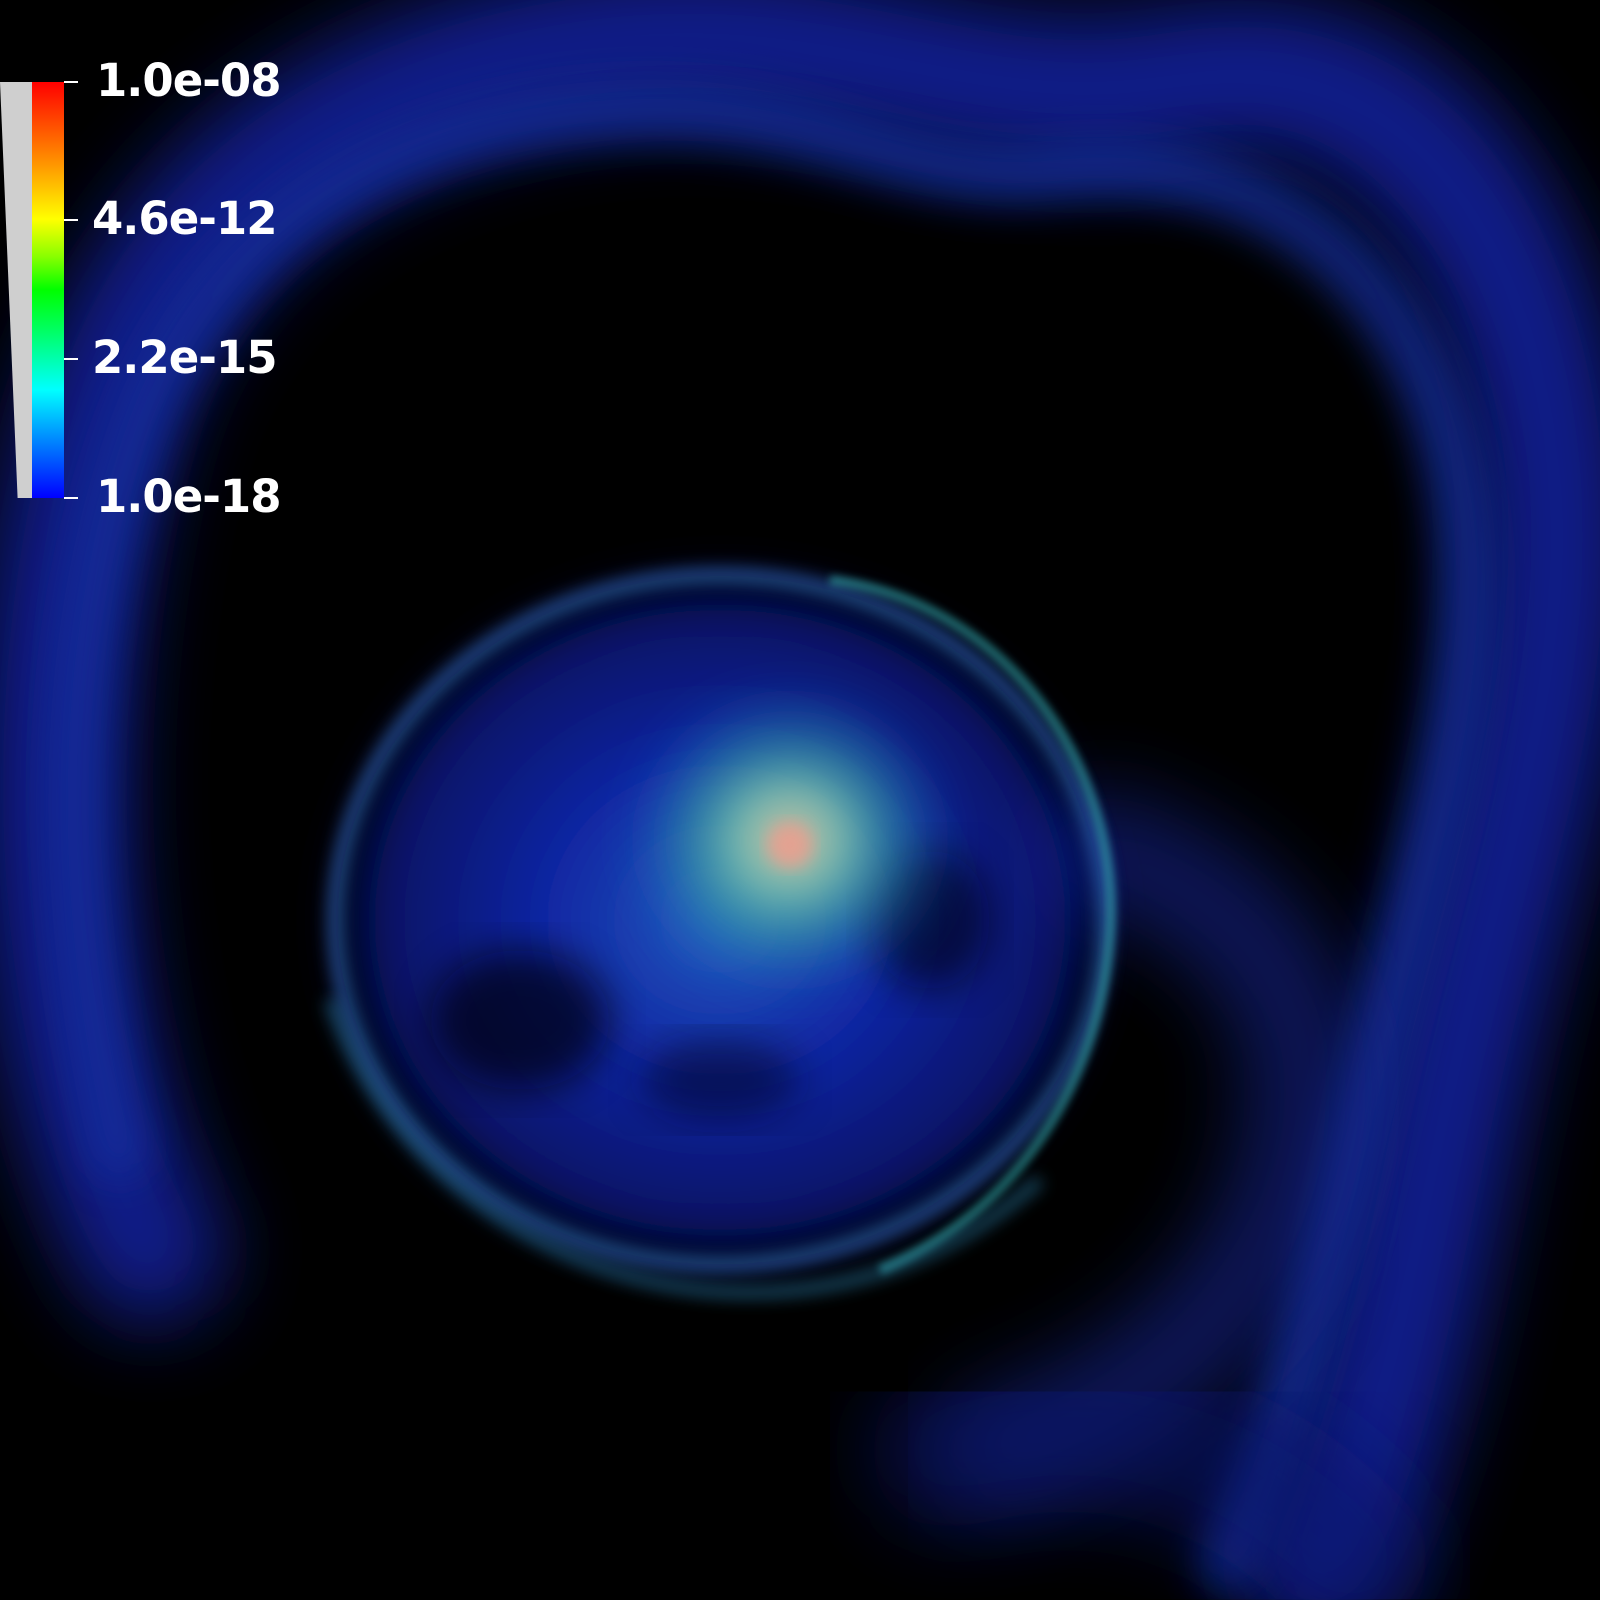 The height and width of the screenshot is (1600, 1600). I want to click on colorbar-label-3: 2.2e-15, so click(185, 357).